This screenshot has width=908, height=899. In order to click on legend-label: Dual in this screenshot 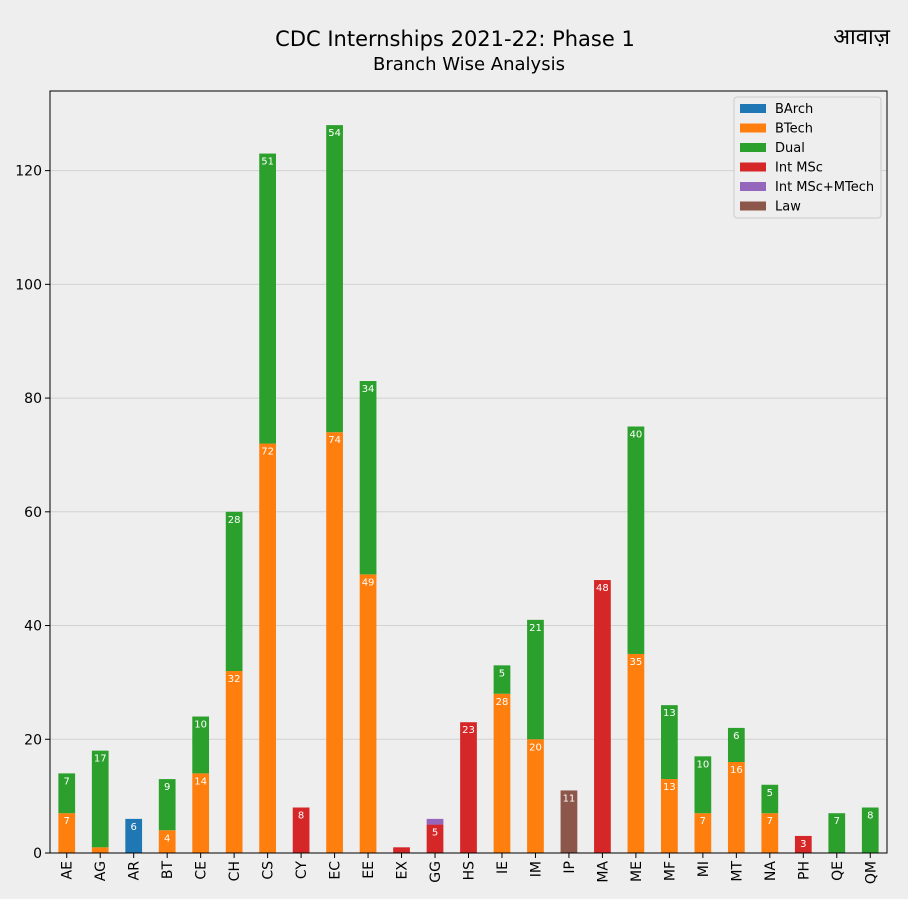, I will do `click(790, 148)`.